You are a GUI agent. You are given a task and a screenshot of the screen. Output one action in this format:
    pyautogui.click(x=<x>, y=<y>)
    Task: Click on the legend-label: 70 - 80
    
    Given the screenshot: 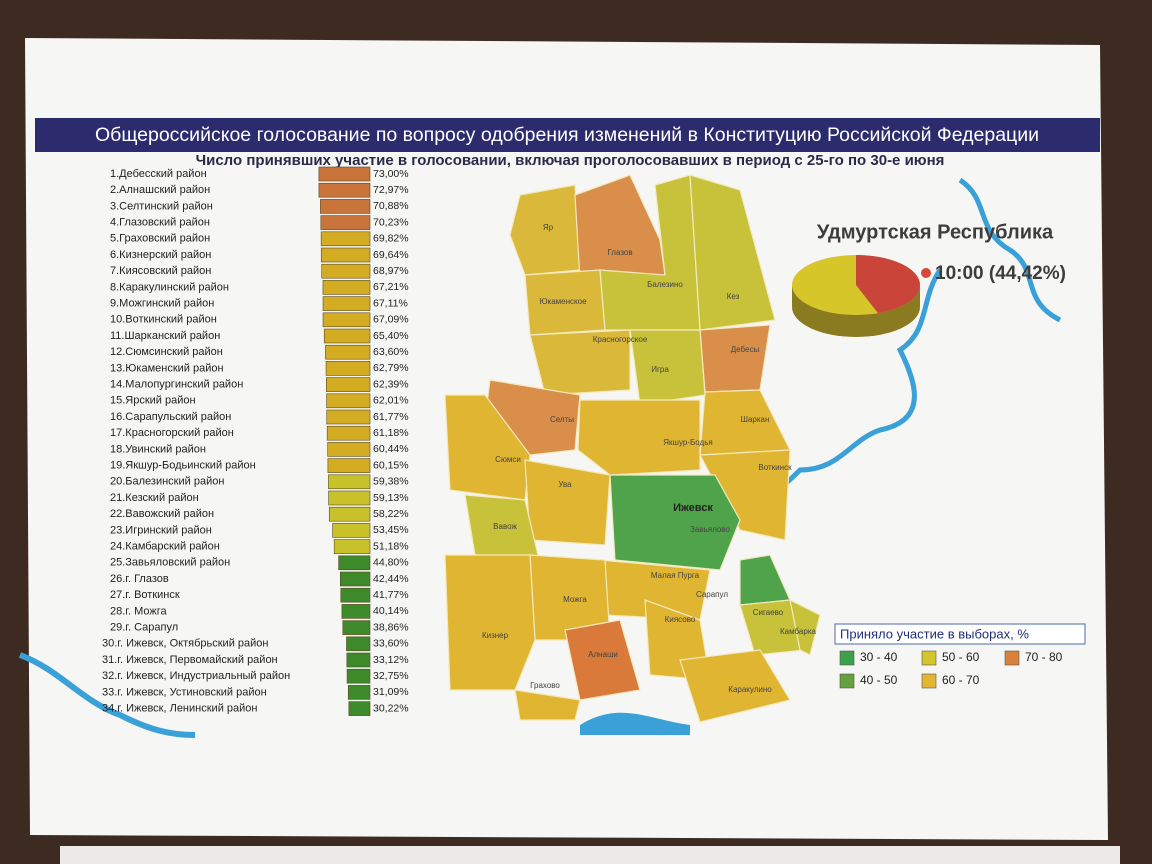 What is the action you would take?
    pyautogui.click(x=1044, y=657)
    